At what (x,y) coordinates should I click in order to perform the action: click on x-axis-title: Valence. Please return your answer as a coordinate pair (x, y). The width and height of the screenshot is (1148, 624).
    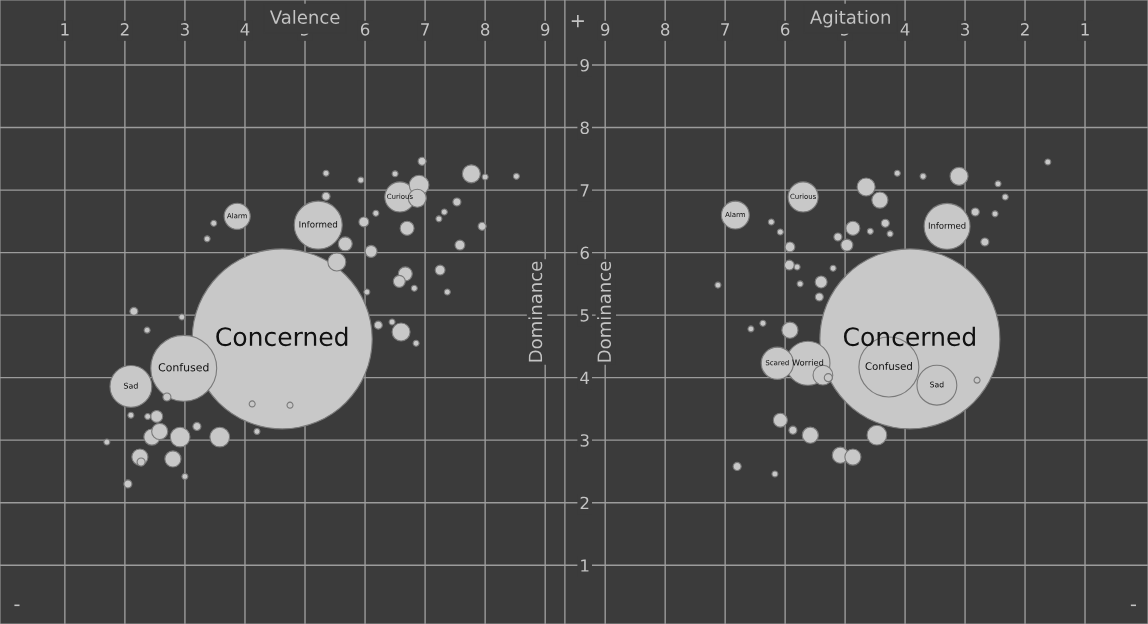
    Looking at the image, I should click on (304, 16).